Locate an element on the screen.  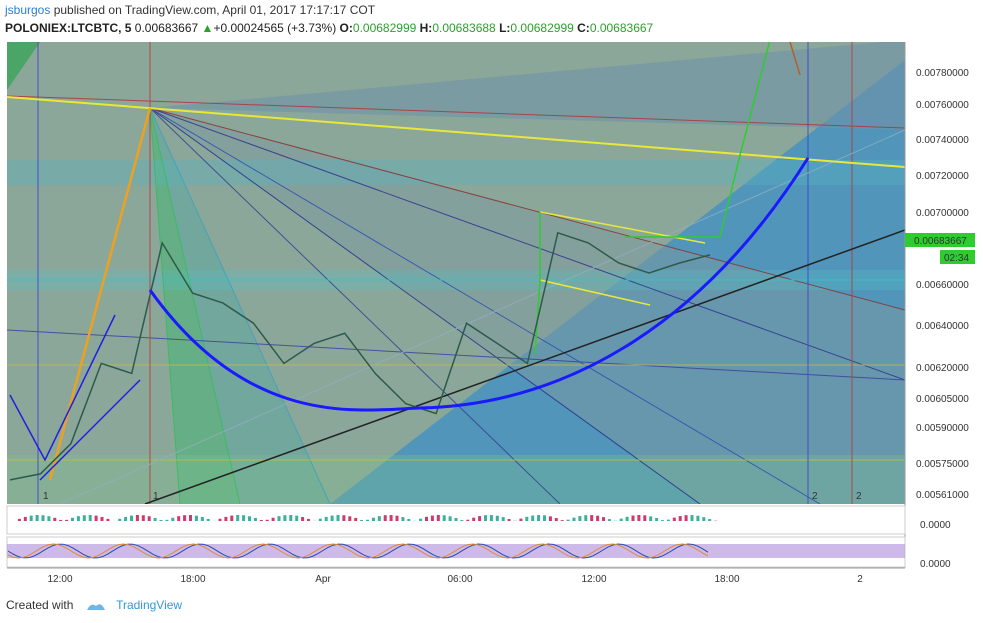
marker-2-red: 2 is located at coordinates (859, 496).